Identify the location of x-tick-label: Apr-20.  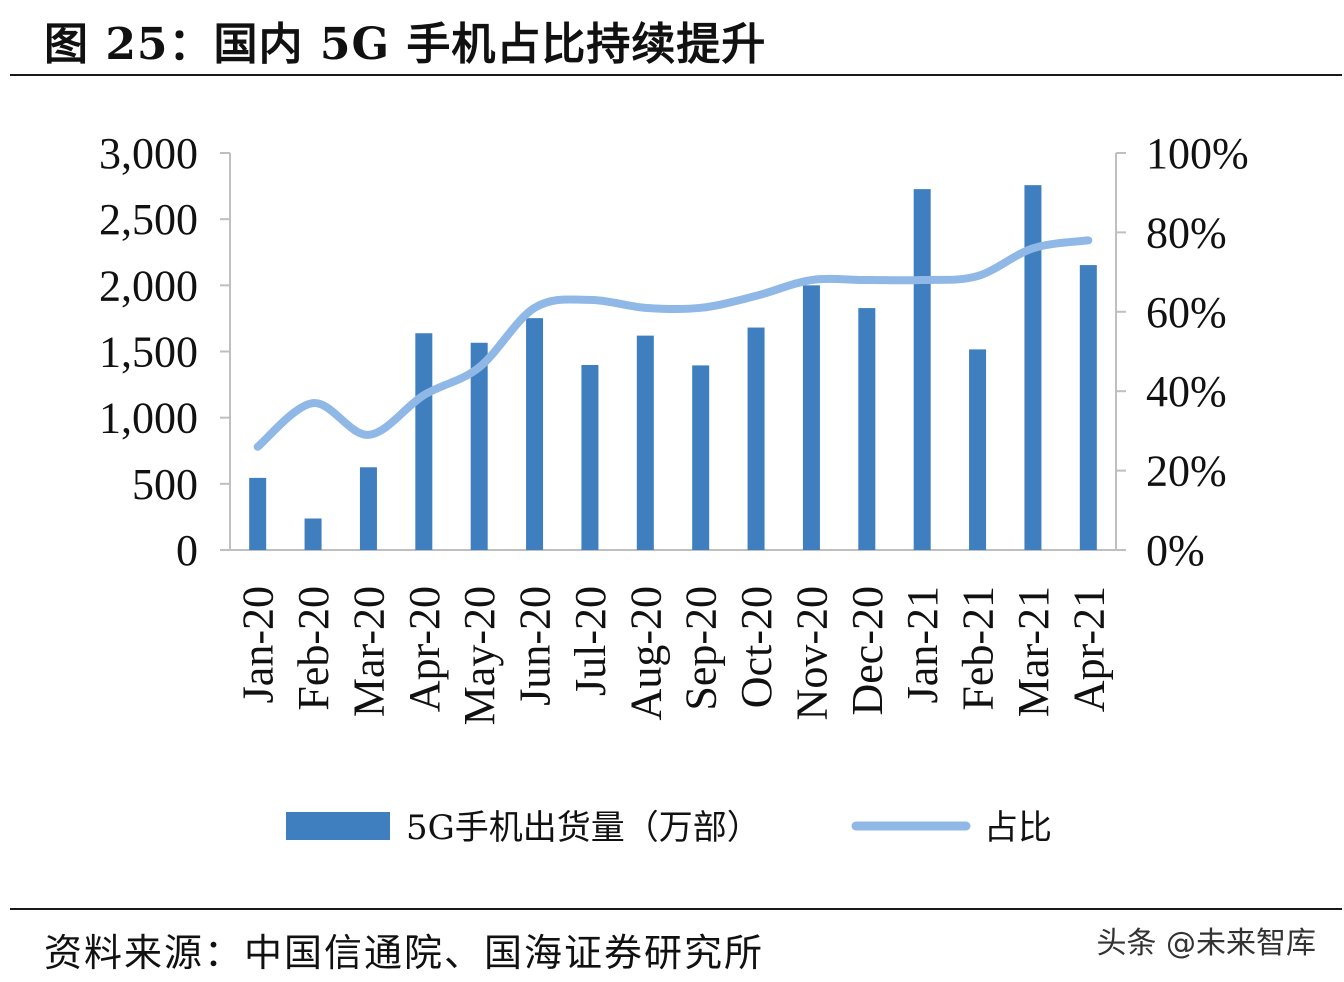
(424, 649).